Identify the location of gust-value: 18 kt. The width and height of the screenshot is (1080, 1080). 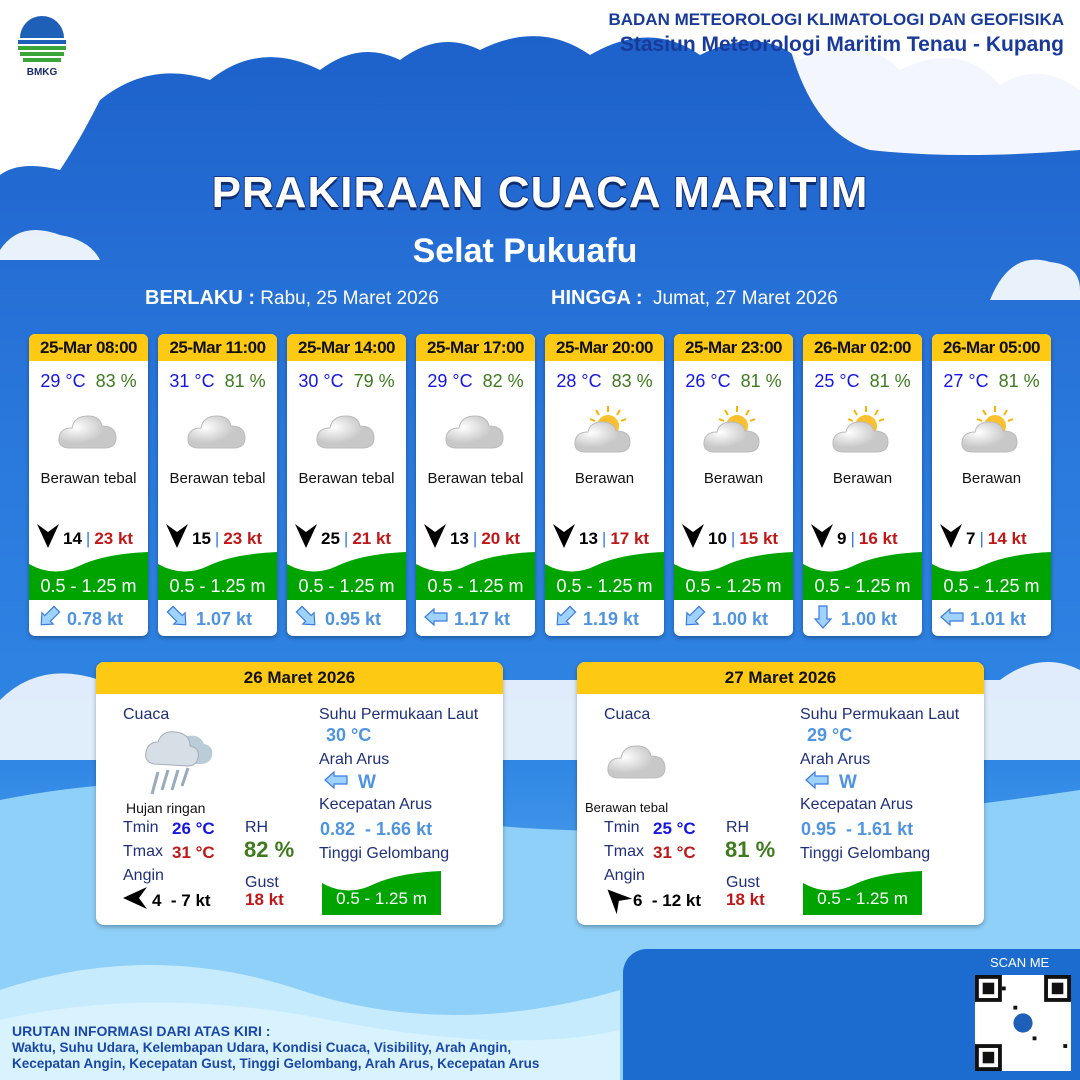
(264, 899).